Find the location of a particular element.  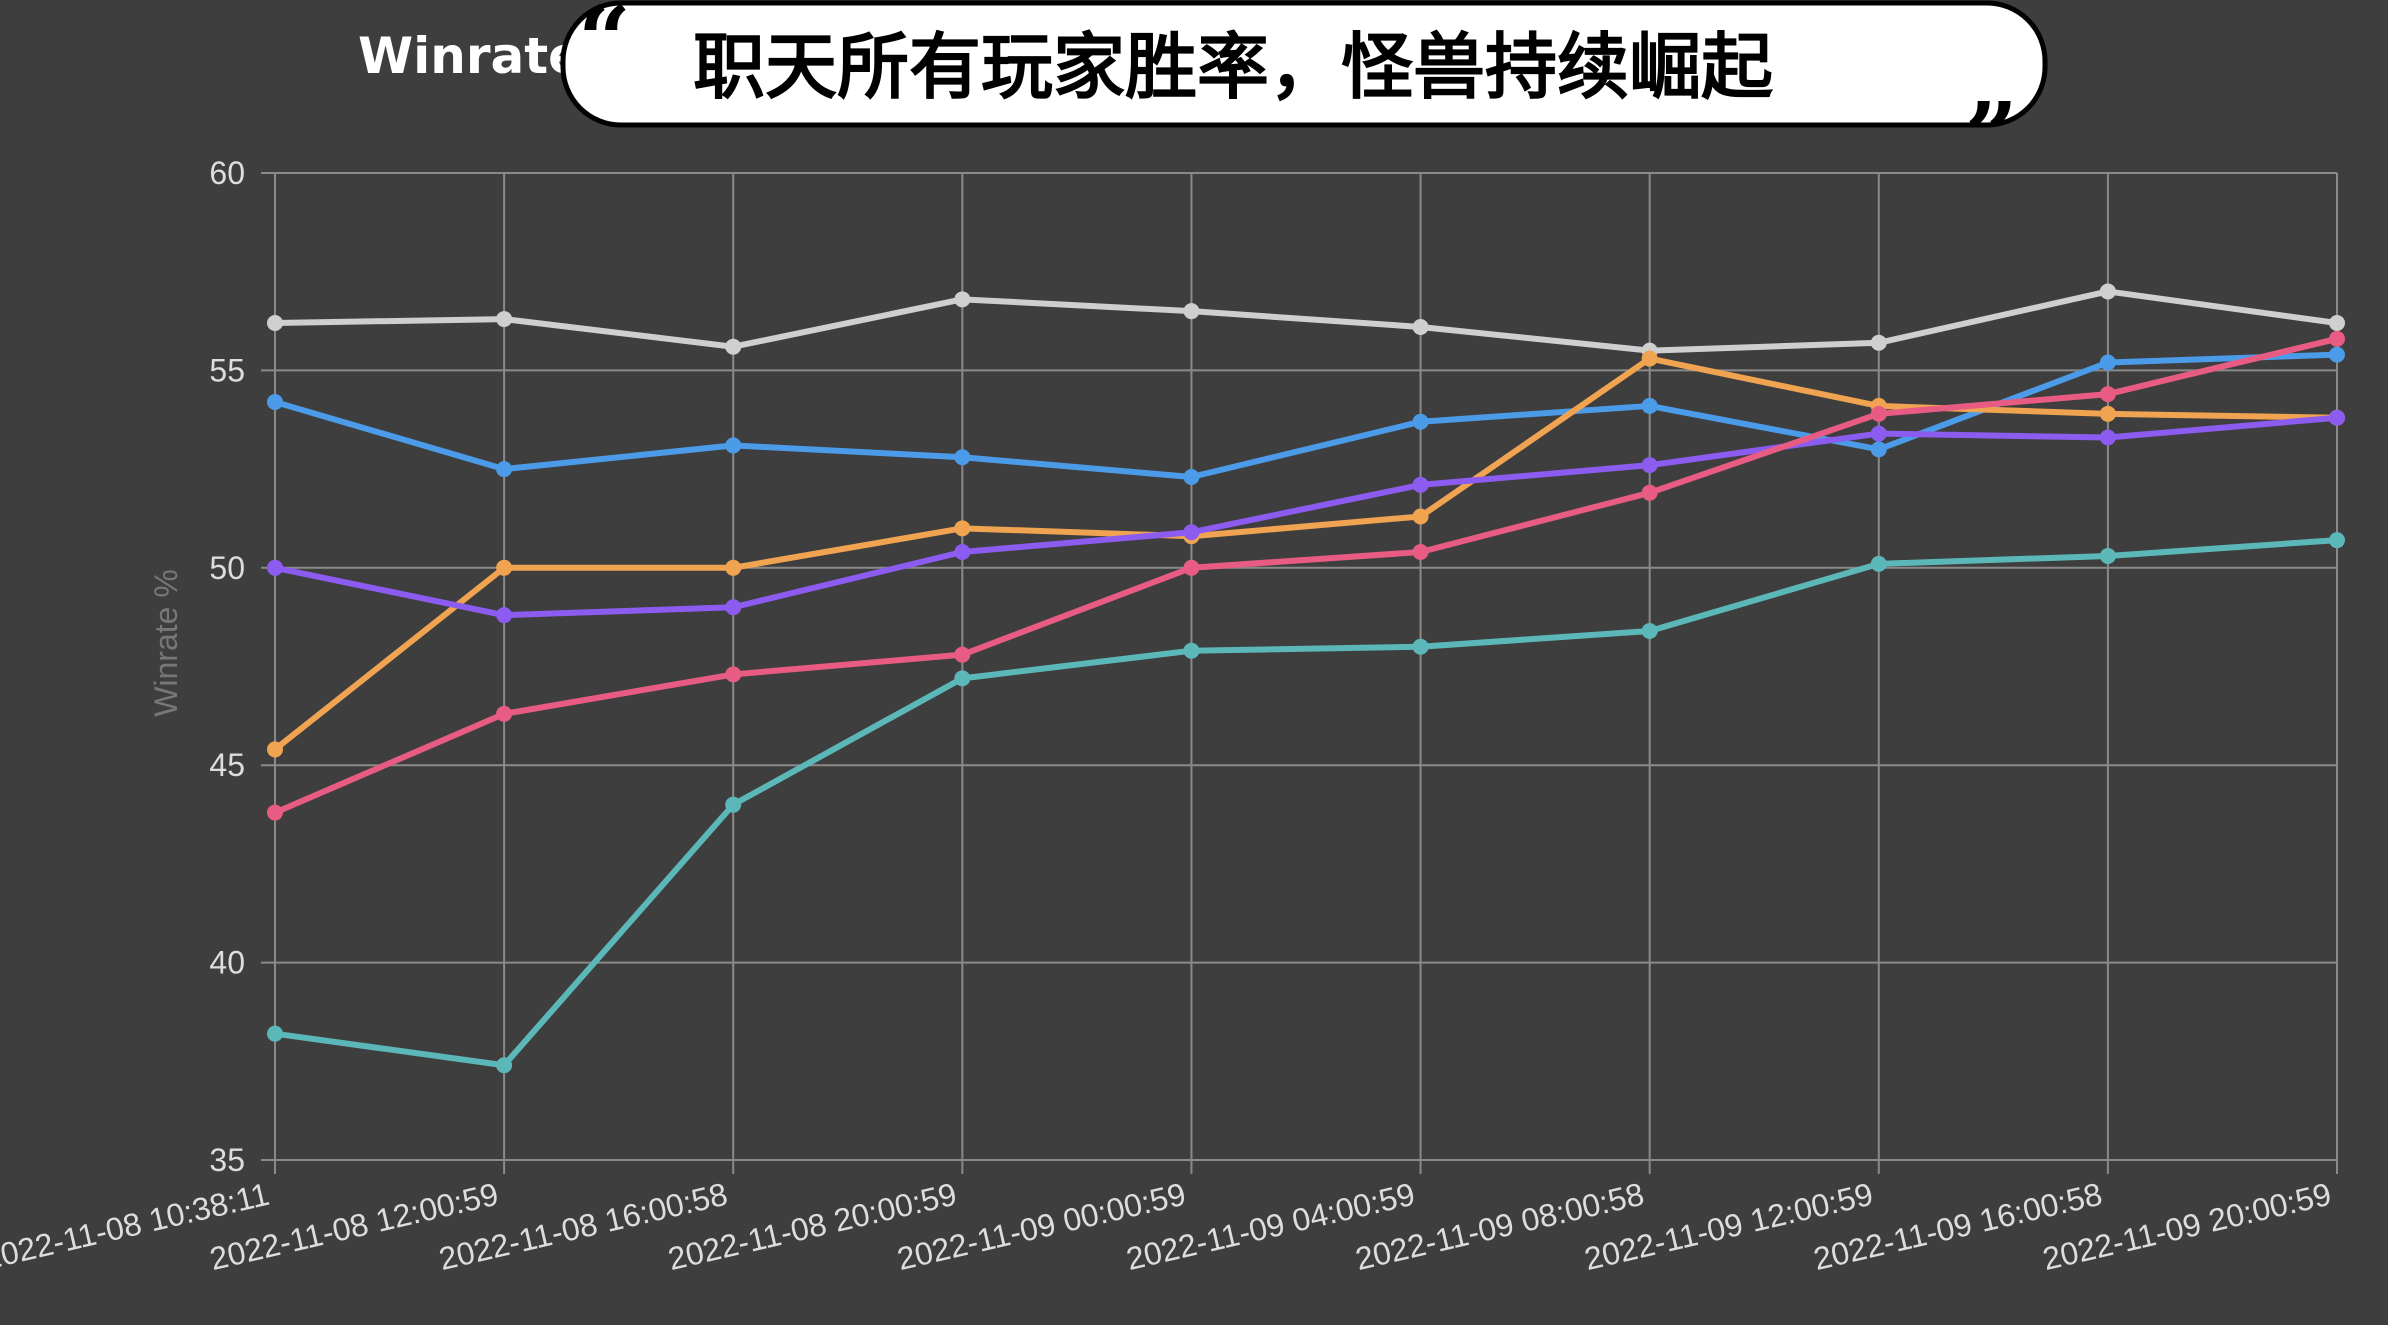

y-axis-ticks: 35 40 45 50 55 60 is located at coordinates (227, 666).